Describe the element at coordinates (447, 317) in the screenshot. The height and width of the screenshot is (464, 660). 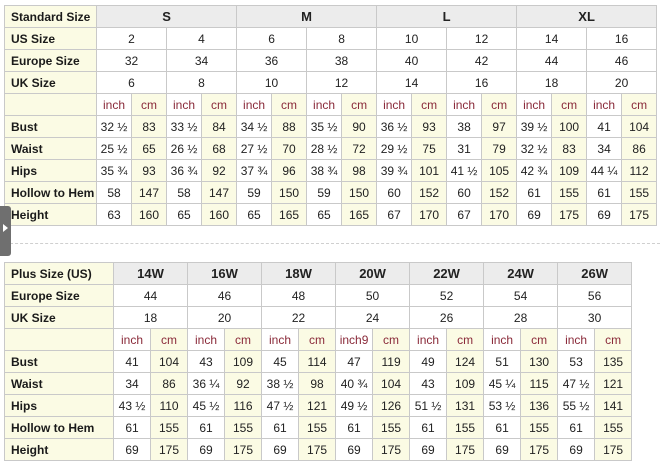
I see `size-value: 26` at that location.